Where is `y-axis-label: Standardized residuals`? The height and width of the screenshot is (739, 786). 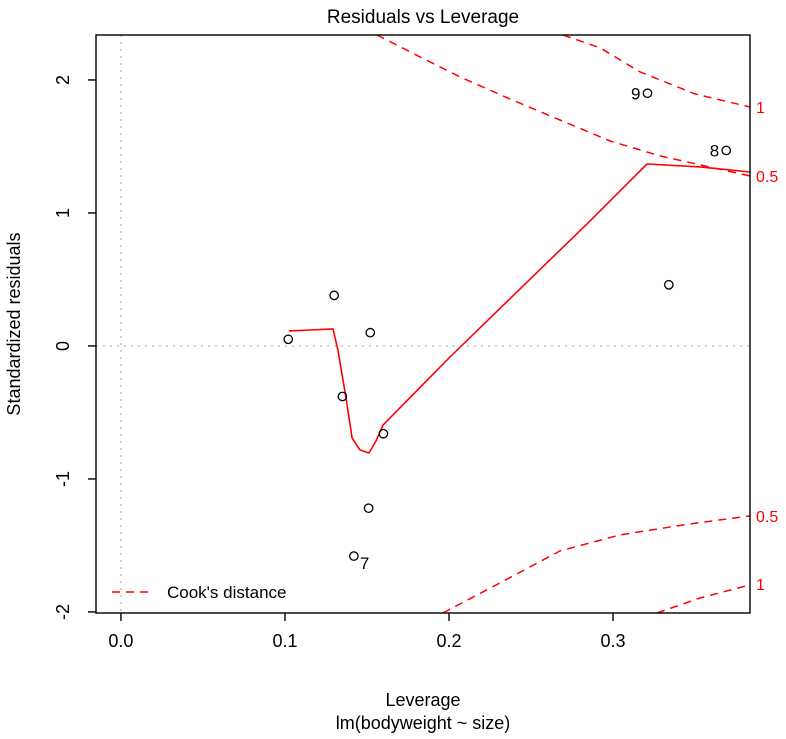
y-axis-label: Standardized residuals is located at coordinates (14, 323).